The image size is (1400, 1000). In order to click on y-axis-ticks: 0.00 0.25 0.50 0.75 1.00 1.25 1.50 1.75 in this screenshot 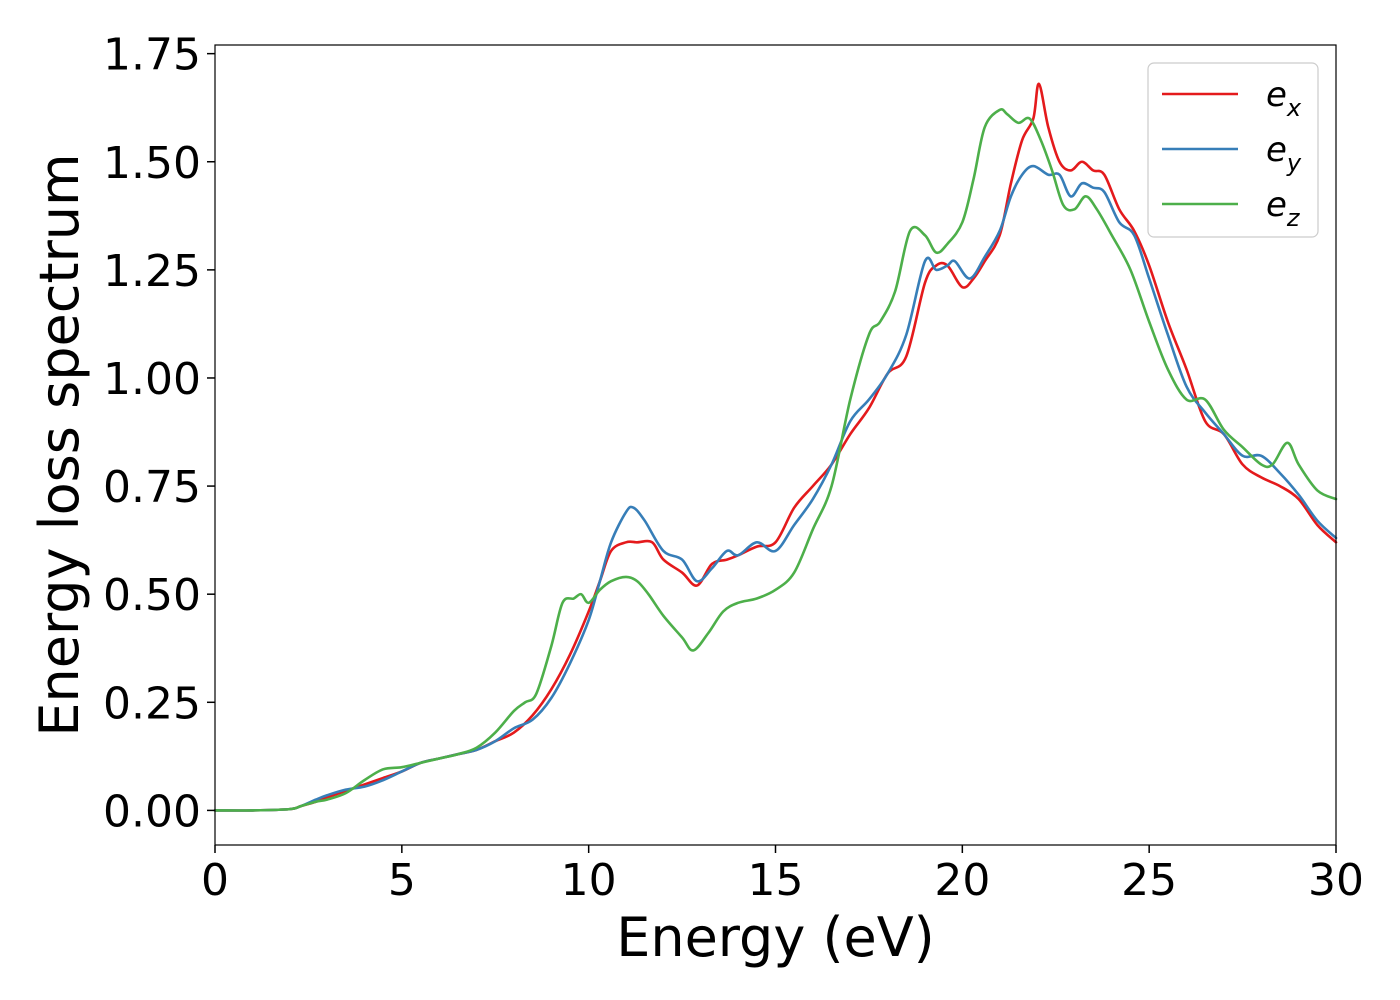, I will do `click(159, 433)`.